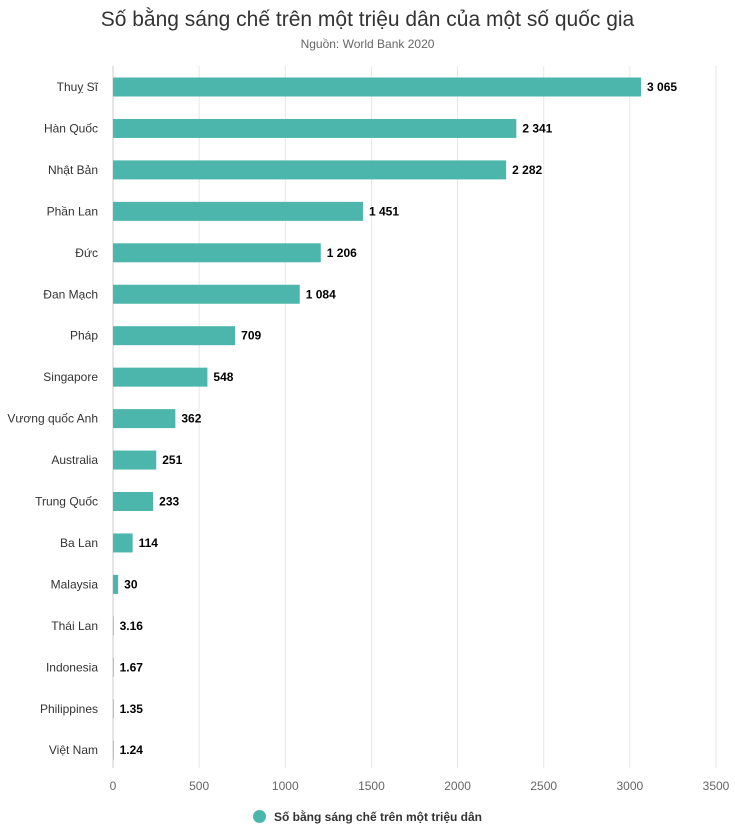  I want to click on data-label: 2 341, so click(537, 128).